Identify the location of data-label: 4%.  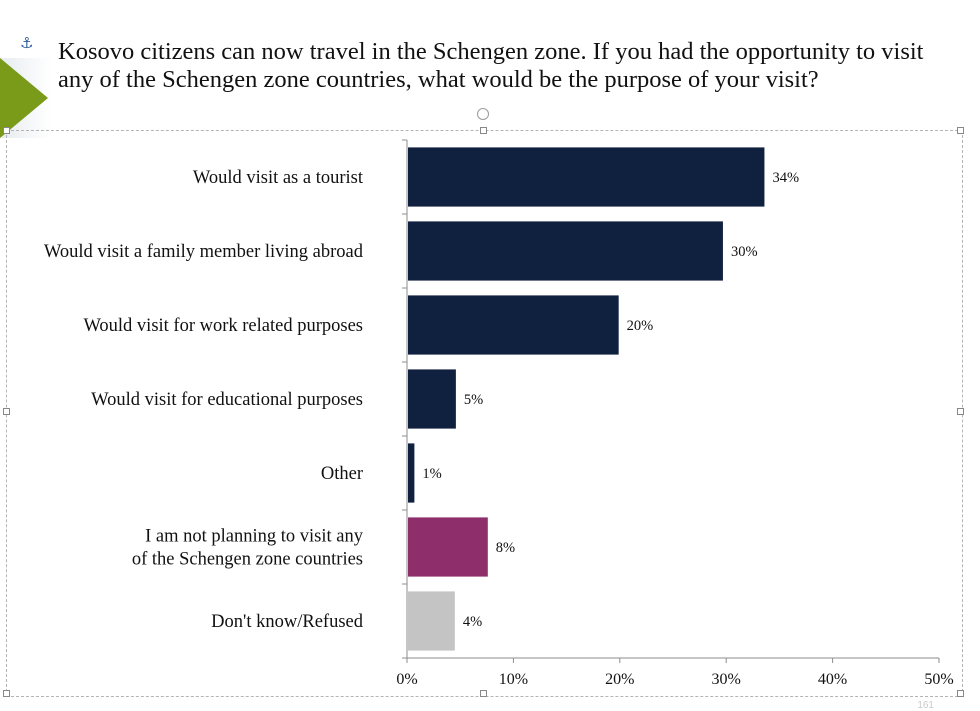
(472, 622).